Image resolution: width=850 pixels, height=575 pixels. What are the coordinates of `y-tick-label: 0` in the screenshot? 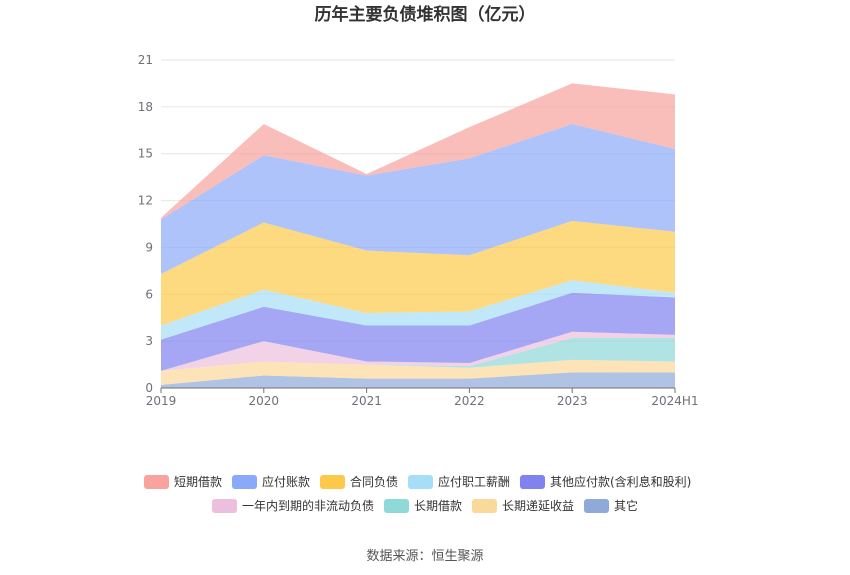 It's located at (149, 388).